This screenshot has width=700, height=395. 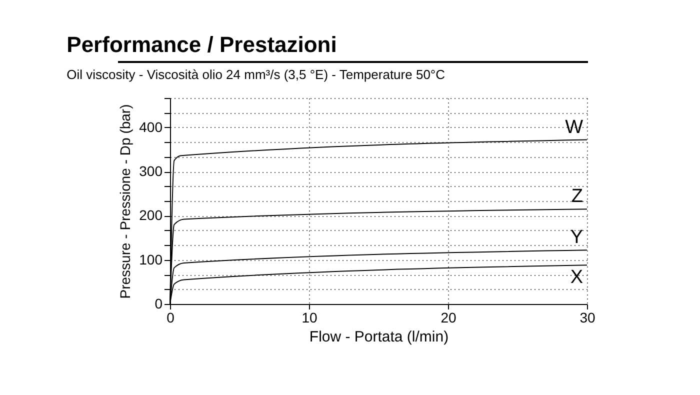 What do you see at coordinates (577, 237) in the screenshot?
I see `series-label: Y` at bounding box center [577, 237].